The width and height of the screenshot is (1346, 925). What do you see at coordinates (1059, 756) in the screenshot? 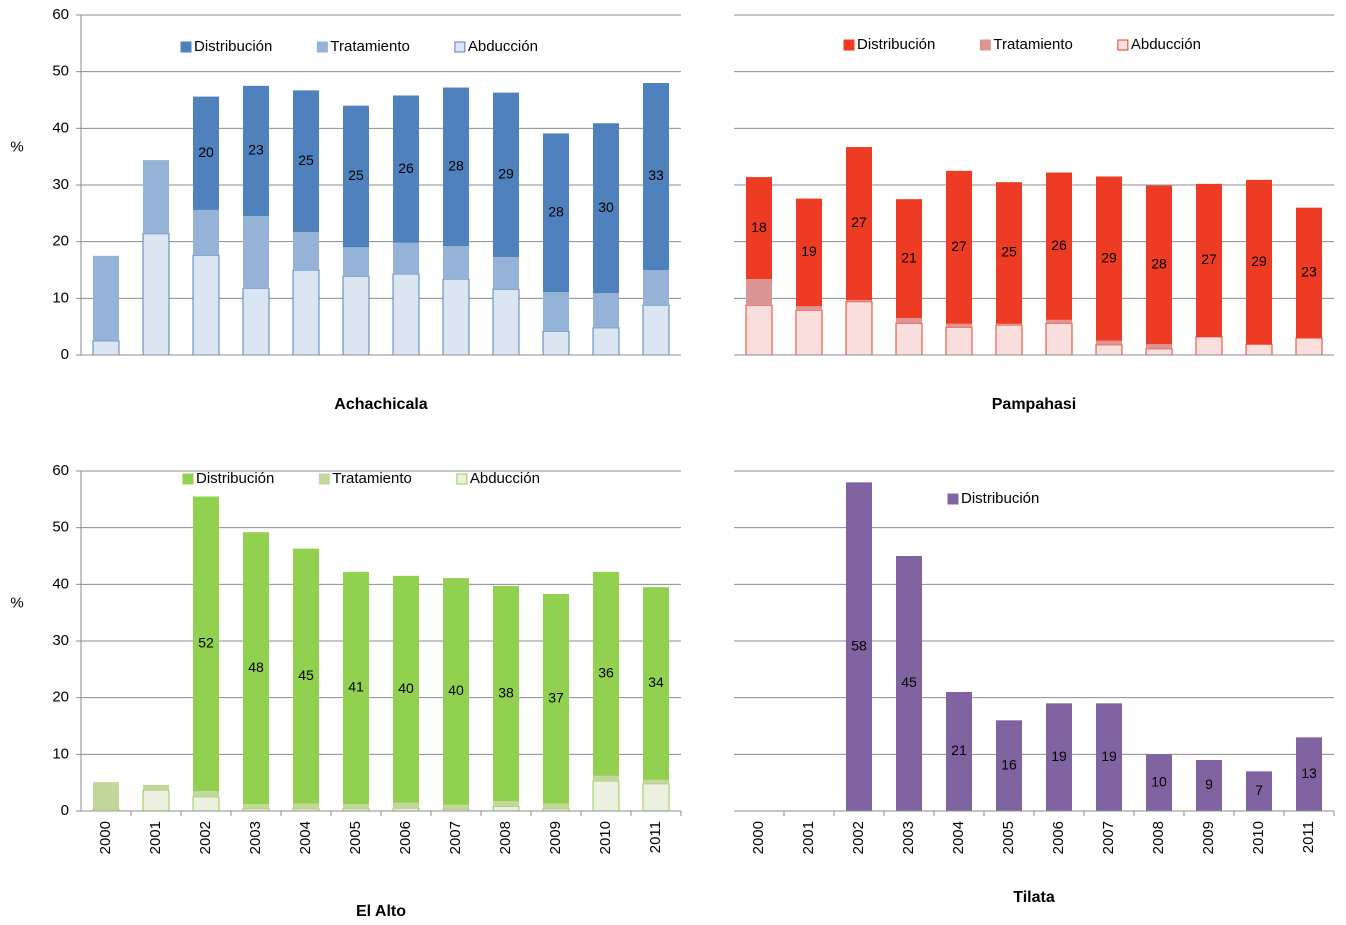
I see `data-label: 19` at bounding box center [1059, 756].